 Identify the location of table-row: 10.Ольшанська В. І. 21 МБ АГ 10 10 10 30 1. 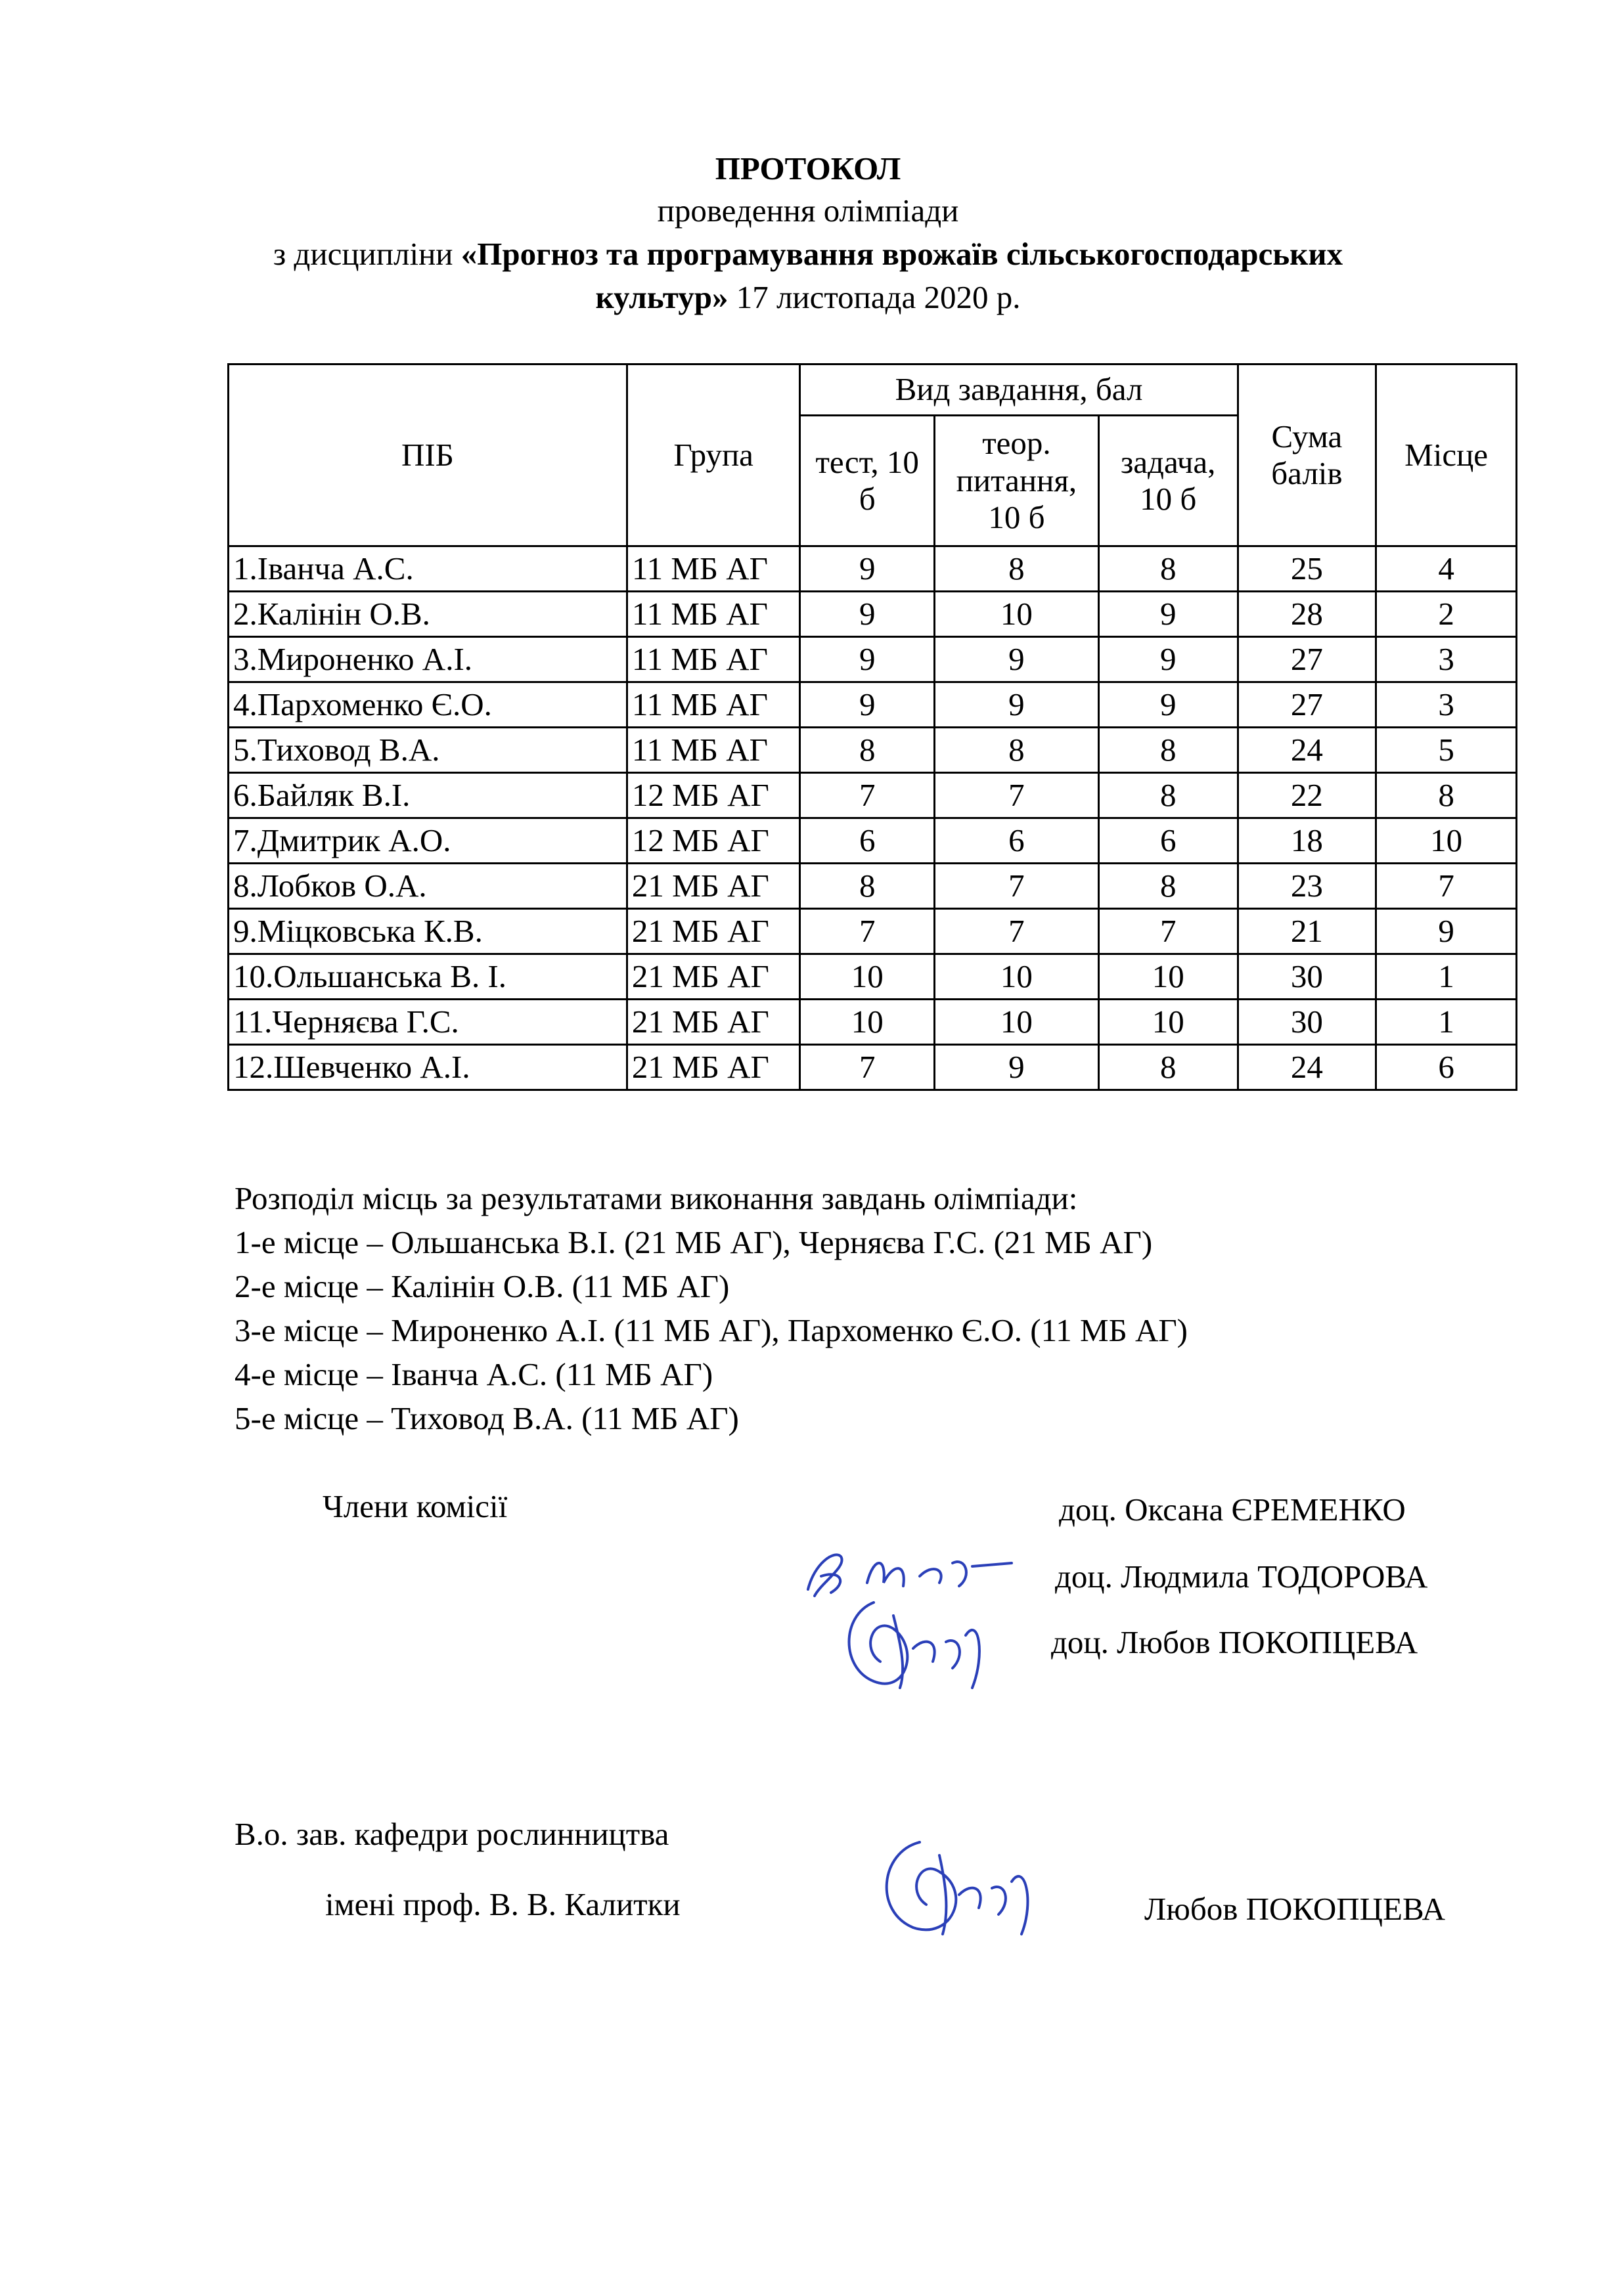
(872, 976).